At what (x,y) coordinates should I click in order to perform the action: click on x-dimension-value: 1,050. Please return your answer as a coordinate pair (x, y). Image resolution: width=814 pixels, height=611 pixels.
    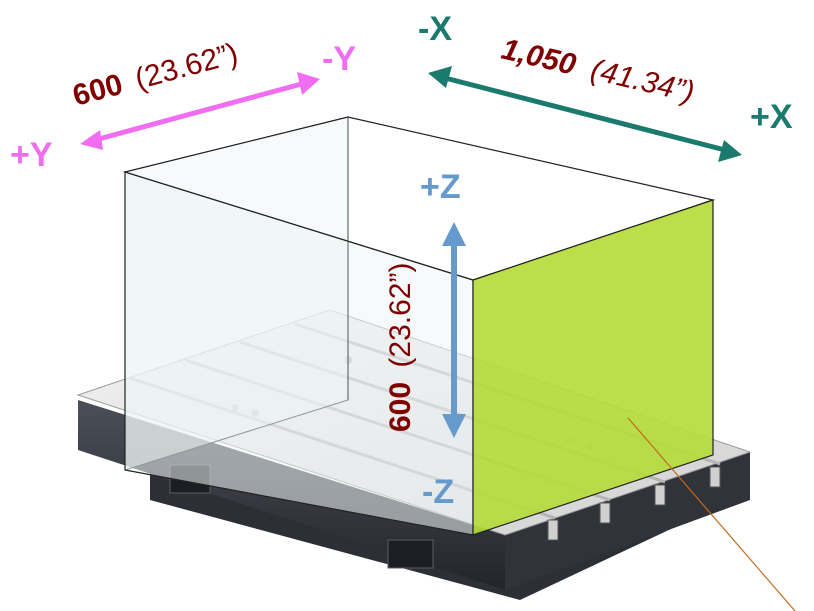
    Looking at the image, I should click on (538, 57).